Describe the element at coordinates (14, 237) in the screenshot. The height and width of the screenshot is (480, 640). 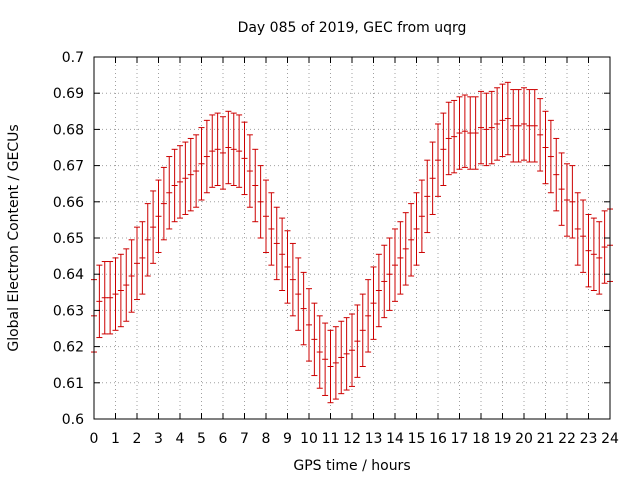
I see `y-axis-label: Global Electron Content / GECUs` at that location.